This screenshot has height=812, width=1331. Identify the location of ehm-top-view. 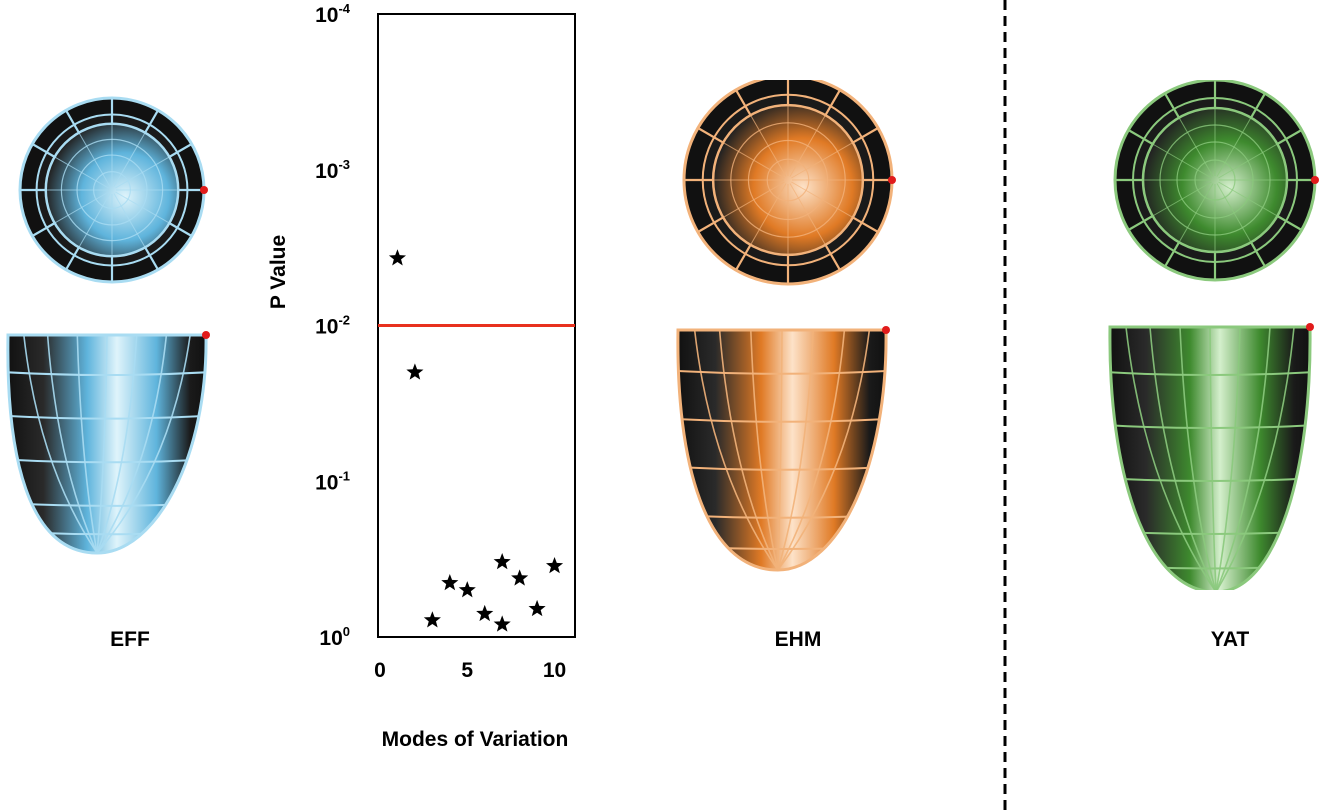
(789, 183).